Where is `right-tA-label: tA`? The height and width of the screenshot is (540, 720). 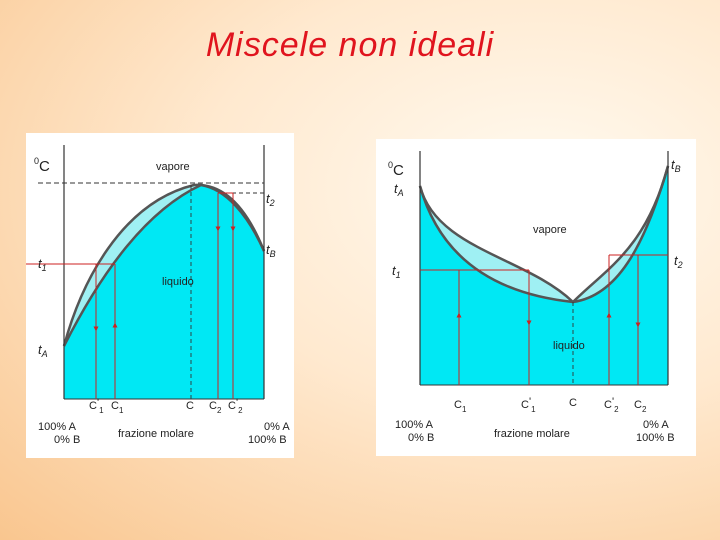 right-tA-label: tA is located at coordinates (399, 189).